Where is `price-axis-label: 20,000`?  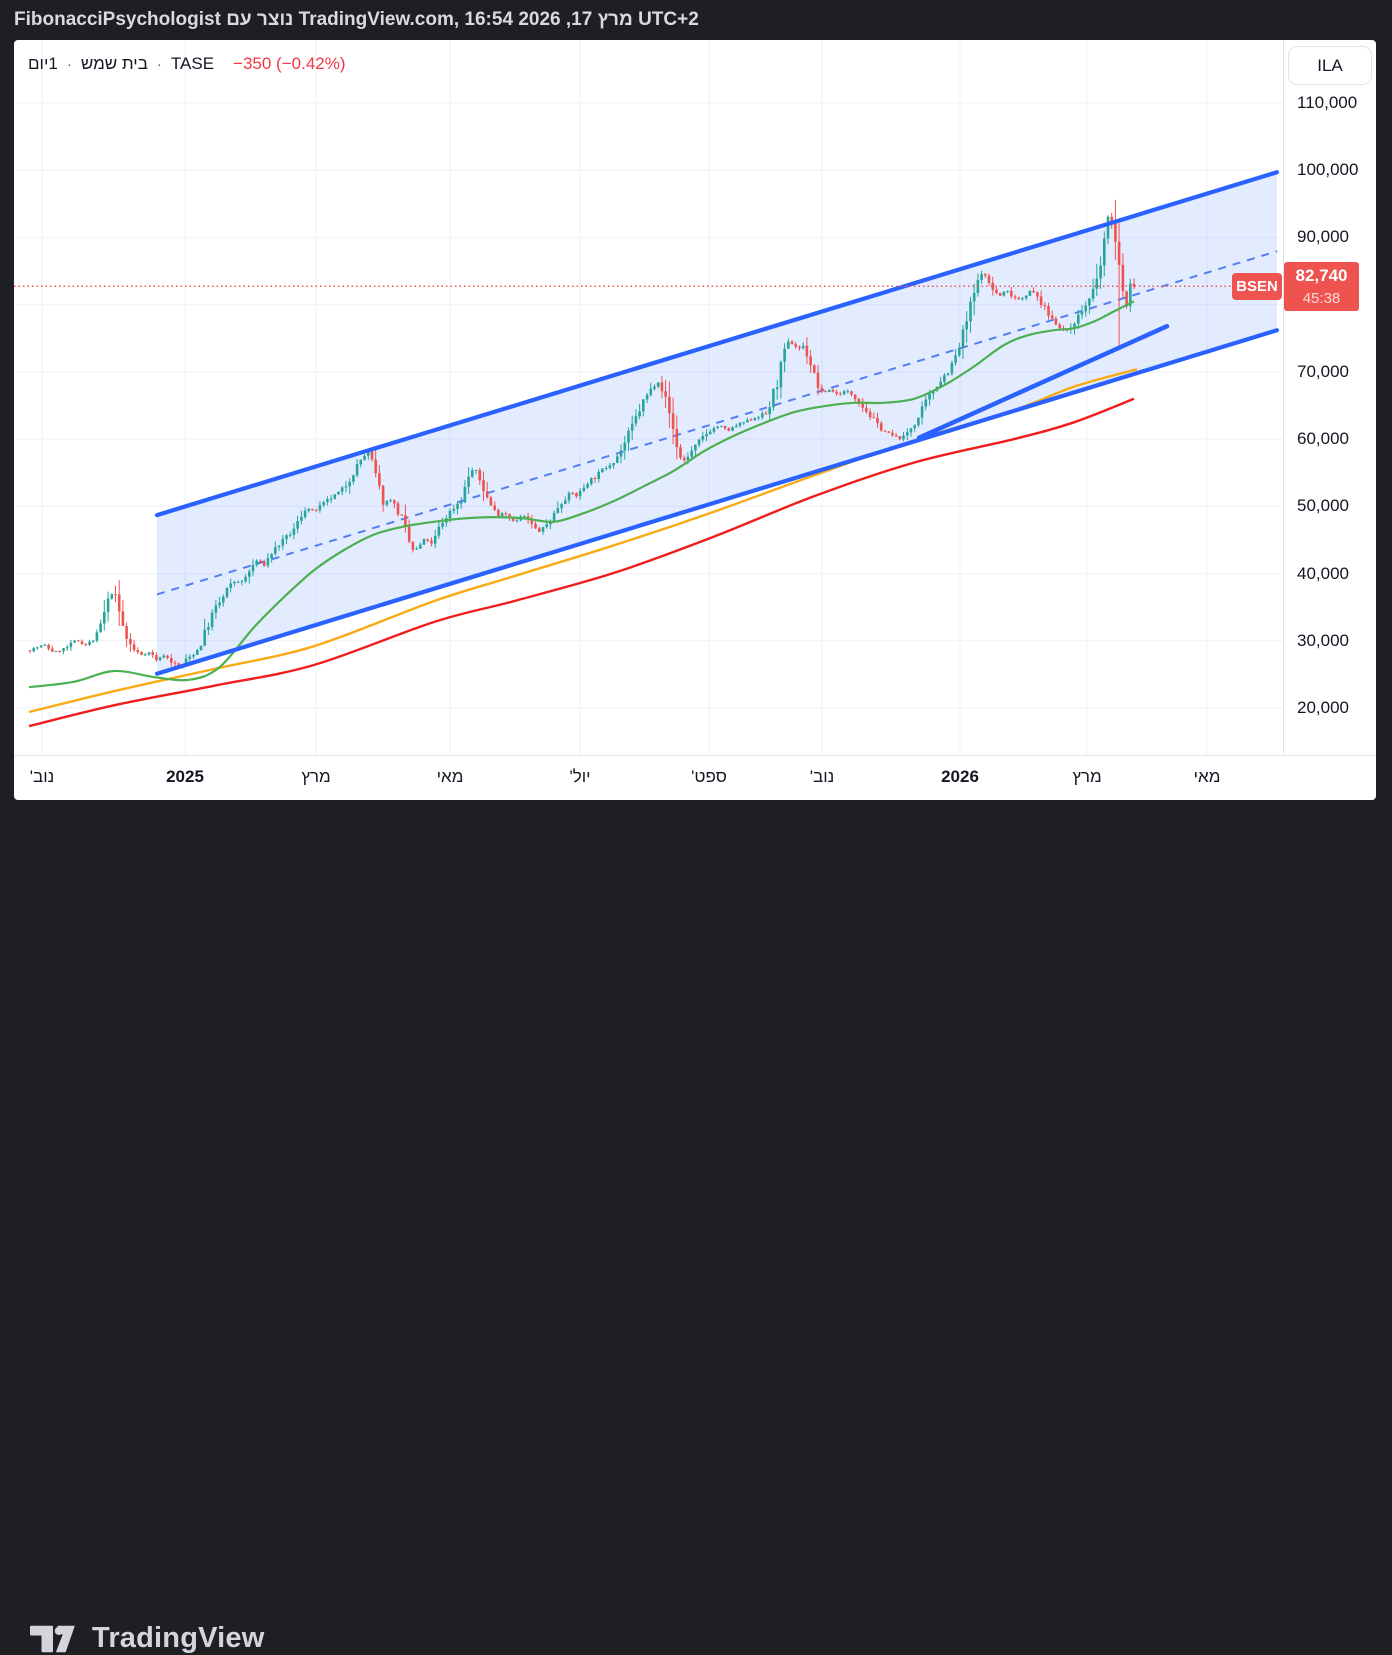 price-axis-label: 20,000 is located at coordinates (1323, 707).